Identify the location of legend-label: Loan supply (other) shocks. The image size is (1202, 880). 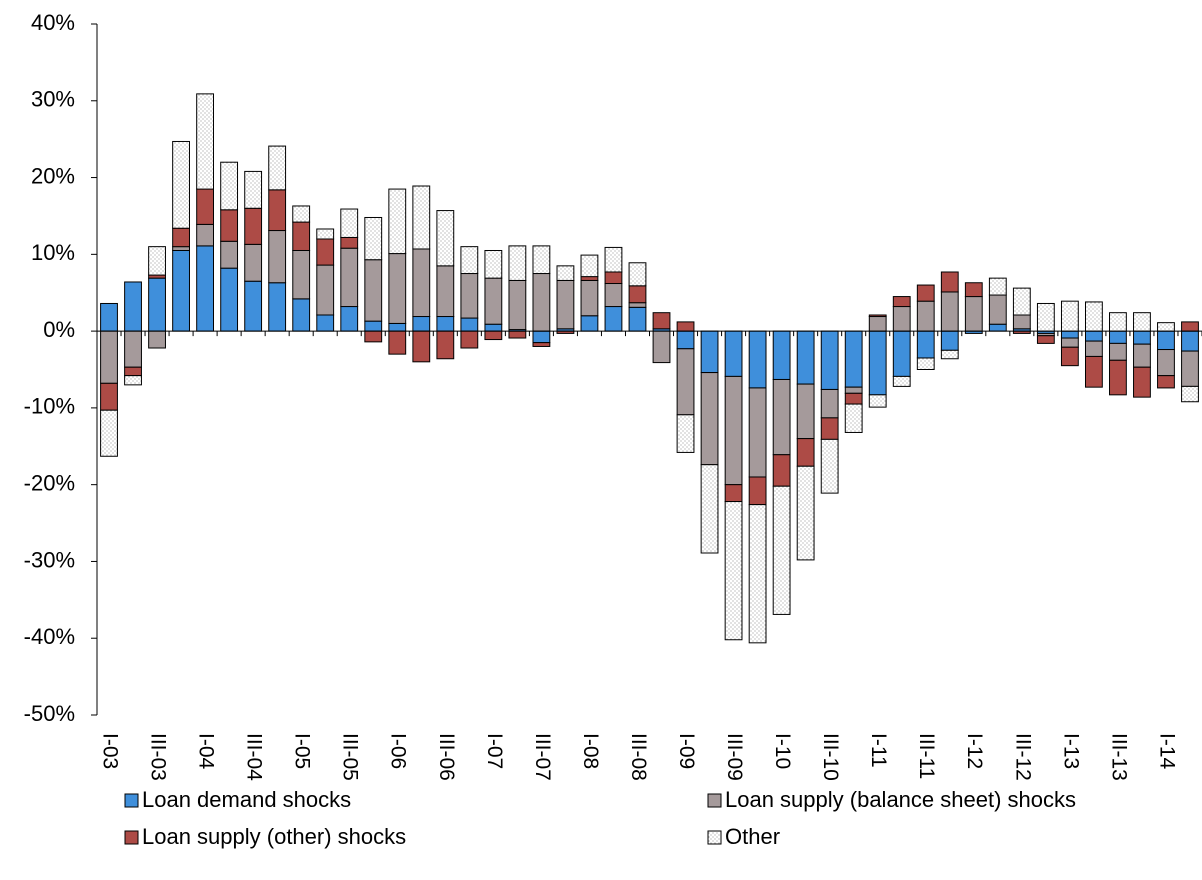
(274, 836).